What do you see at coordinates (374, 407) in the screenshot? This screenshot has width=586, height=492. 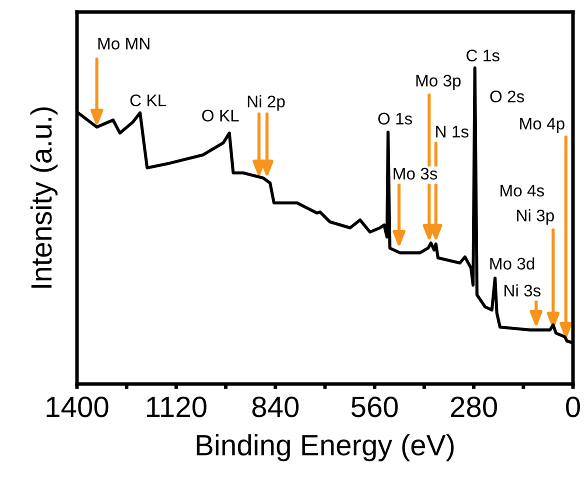 I see `x-tick-label: 560` at bounding box center [374, 407].